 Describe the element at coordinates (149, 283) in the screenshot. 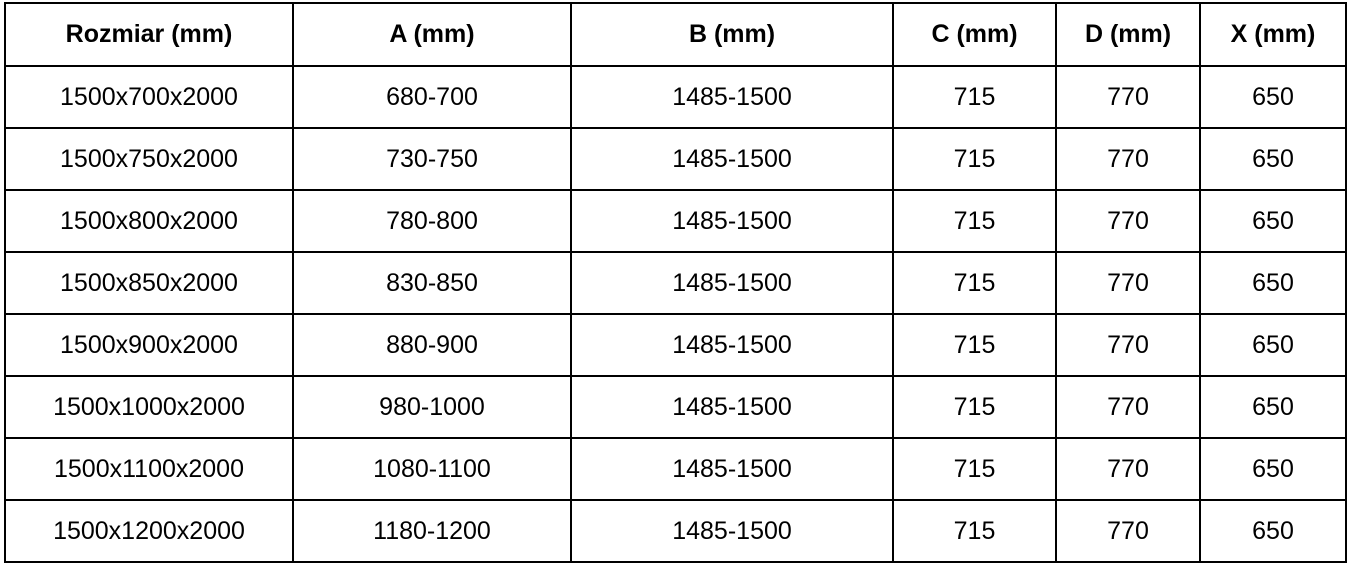

I see `table-cell: 1500x850x2000` at that location.